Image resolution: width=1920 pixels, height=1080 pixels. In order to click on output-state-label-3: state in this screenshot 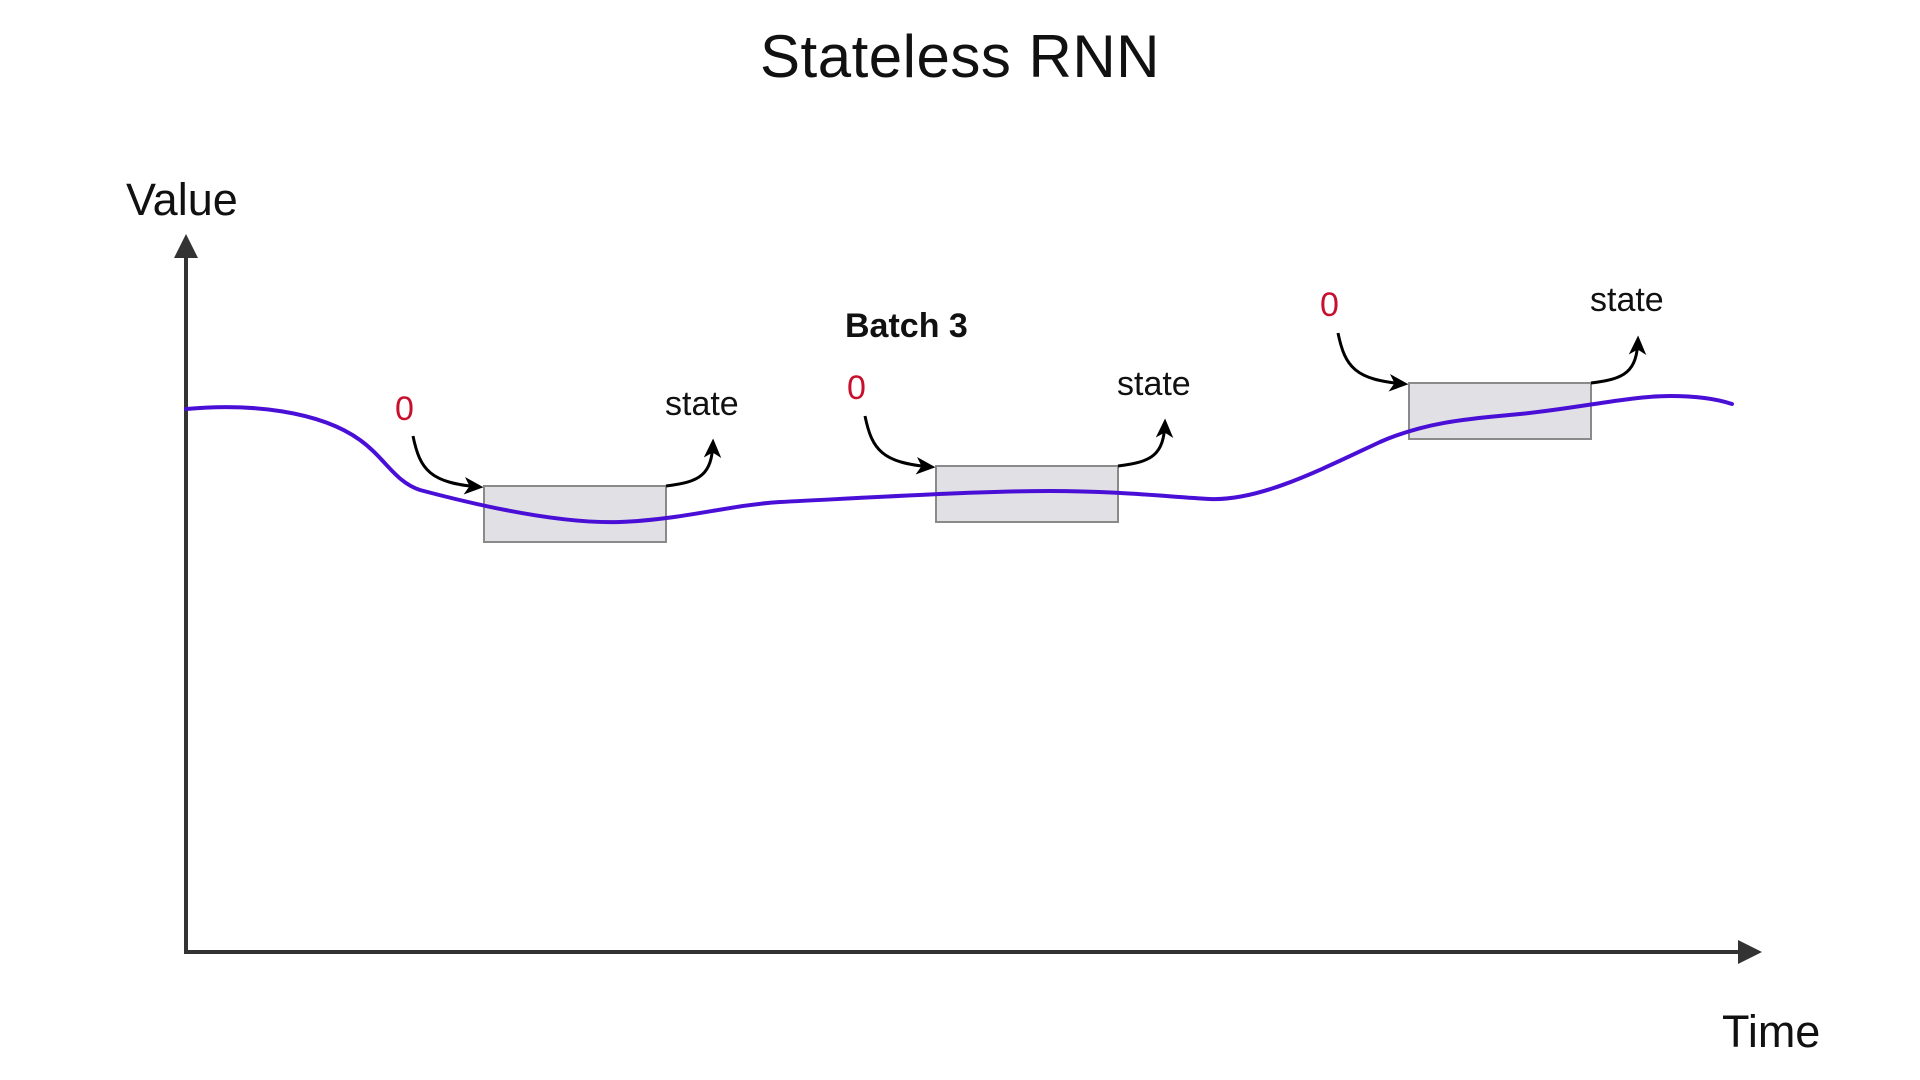, I will do `click(1627, 300)`.